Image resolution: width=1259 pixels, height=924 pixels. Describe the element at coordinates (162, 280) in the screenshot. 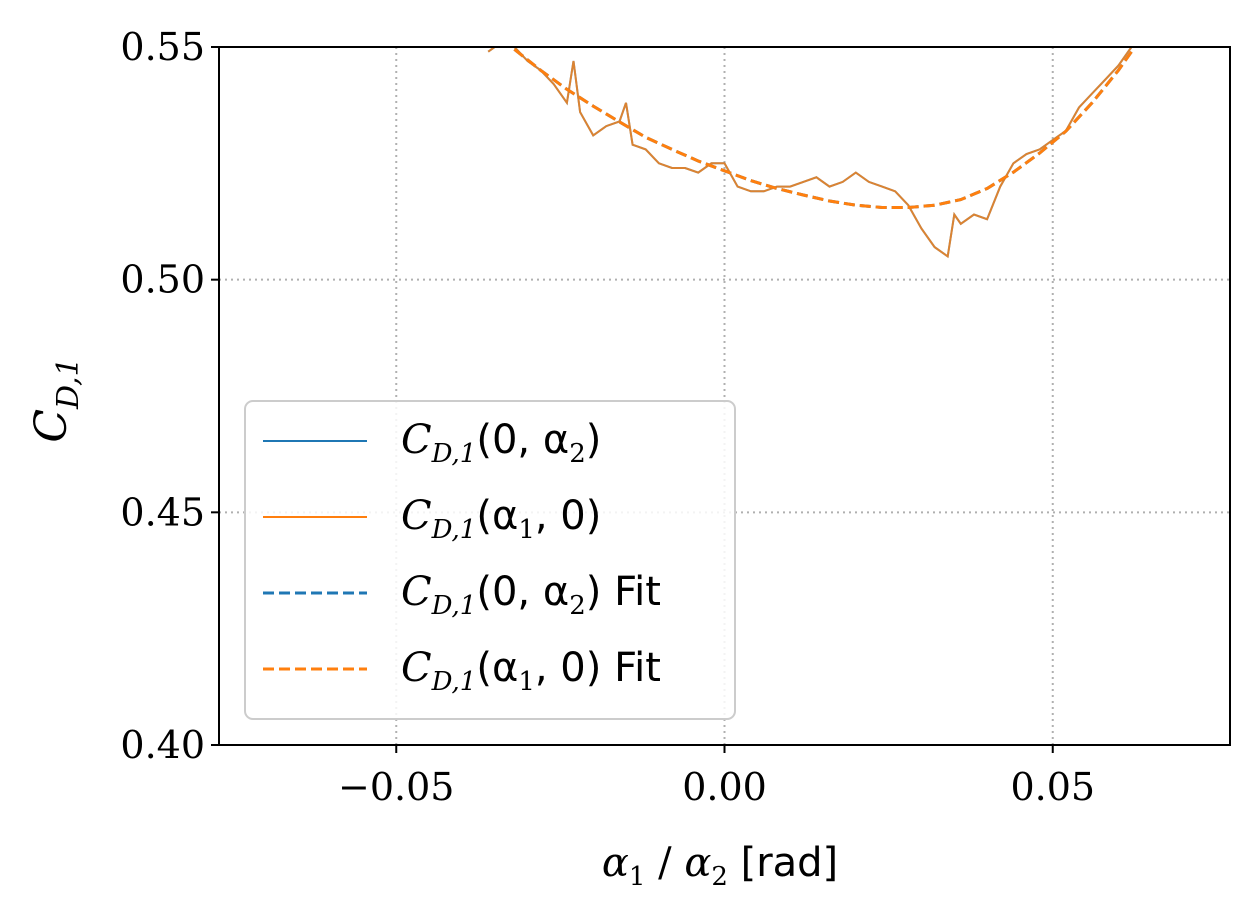

I see `y-tick-label: 0.50` at that location.